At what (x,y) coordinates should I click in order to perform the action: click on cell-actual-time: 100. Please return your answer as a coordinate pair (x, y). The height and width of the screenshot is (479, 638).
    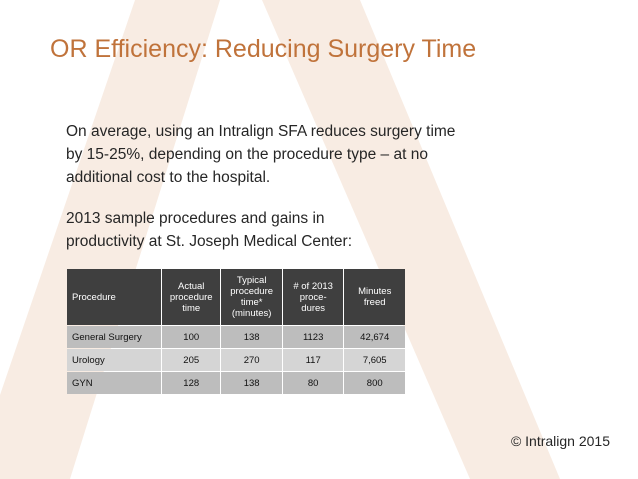
    Looking at the image, I should click on (191, 337).